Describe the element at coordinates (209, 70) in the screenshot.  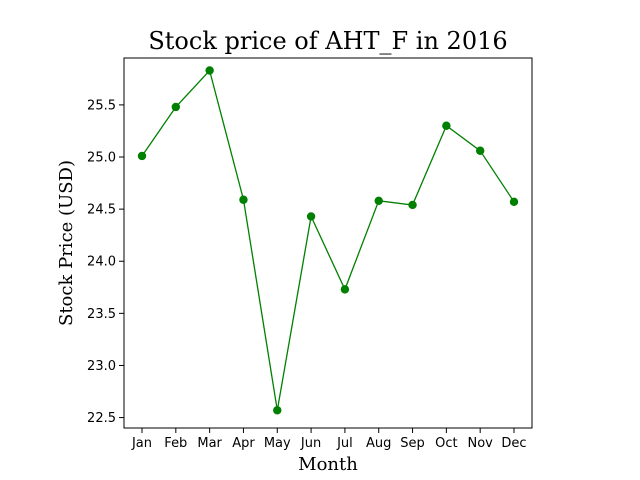
I see `data-point-mar` at that location.